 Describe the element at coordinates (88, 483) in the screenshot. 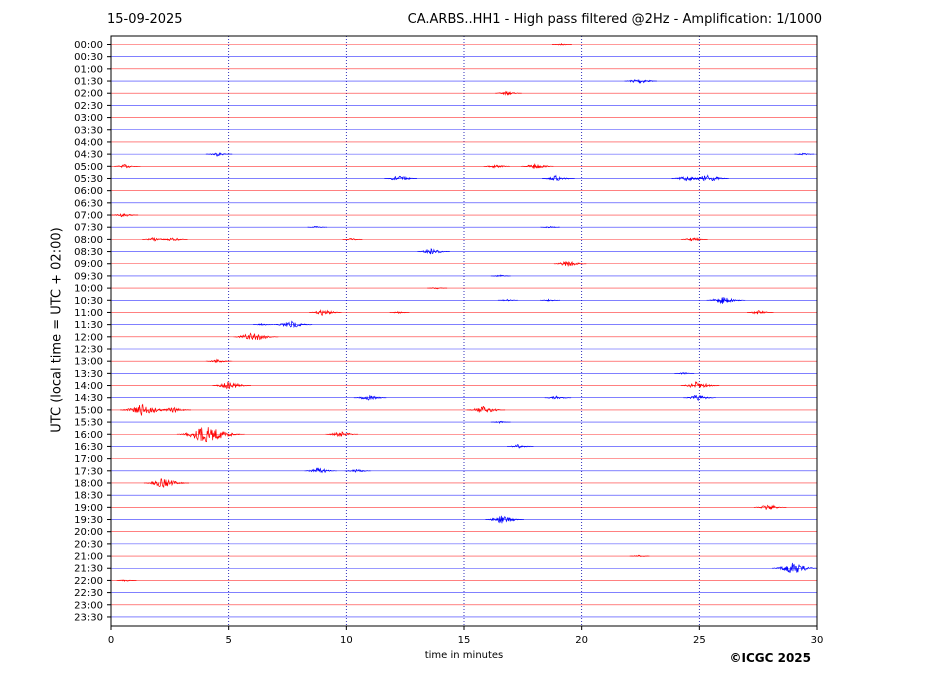

I see `y-tick-label: 18:00` at that location.